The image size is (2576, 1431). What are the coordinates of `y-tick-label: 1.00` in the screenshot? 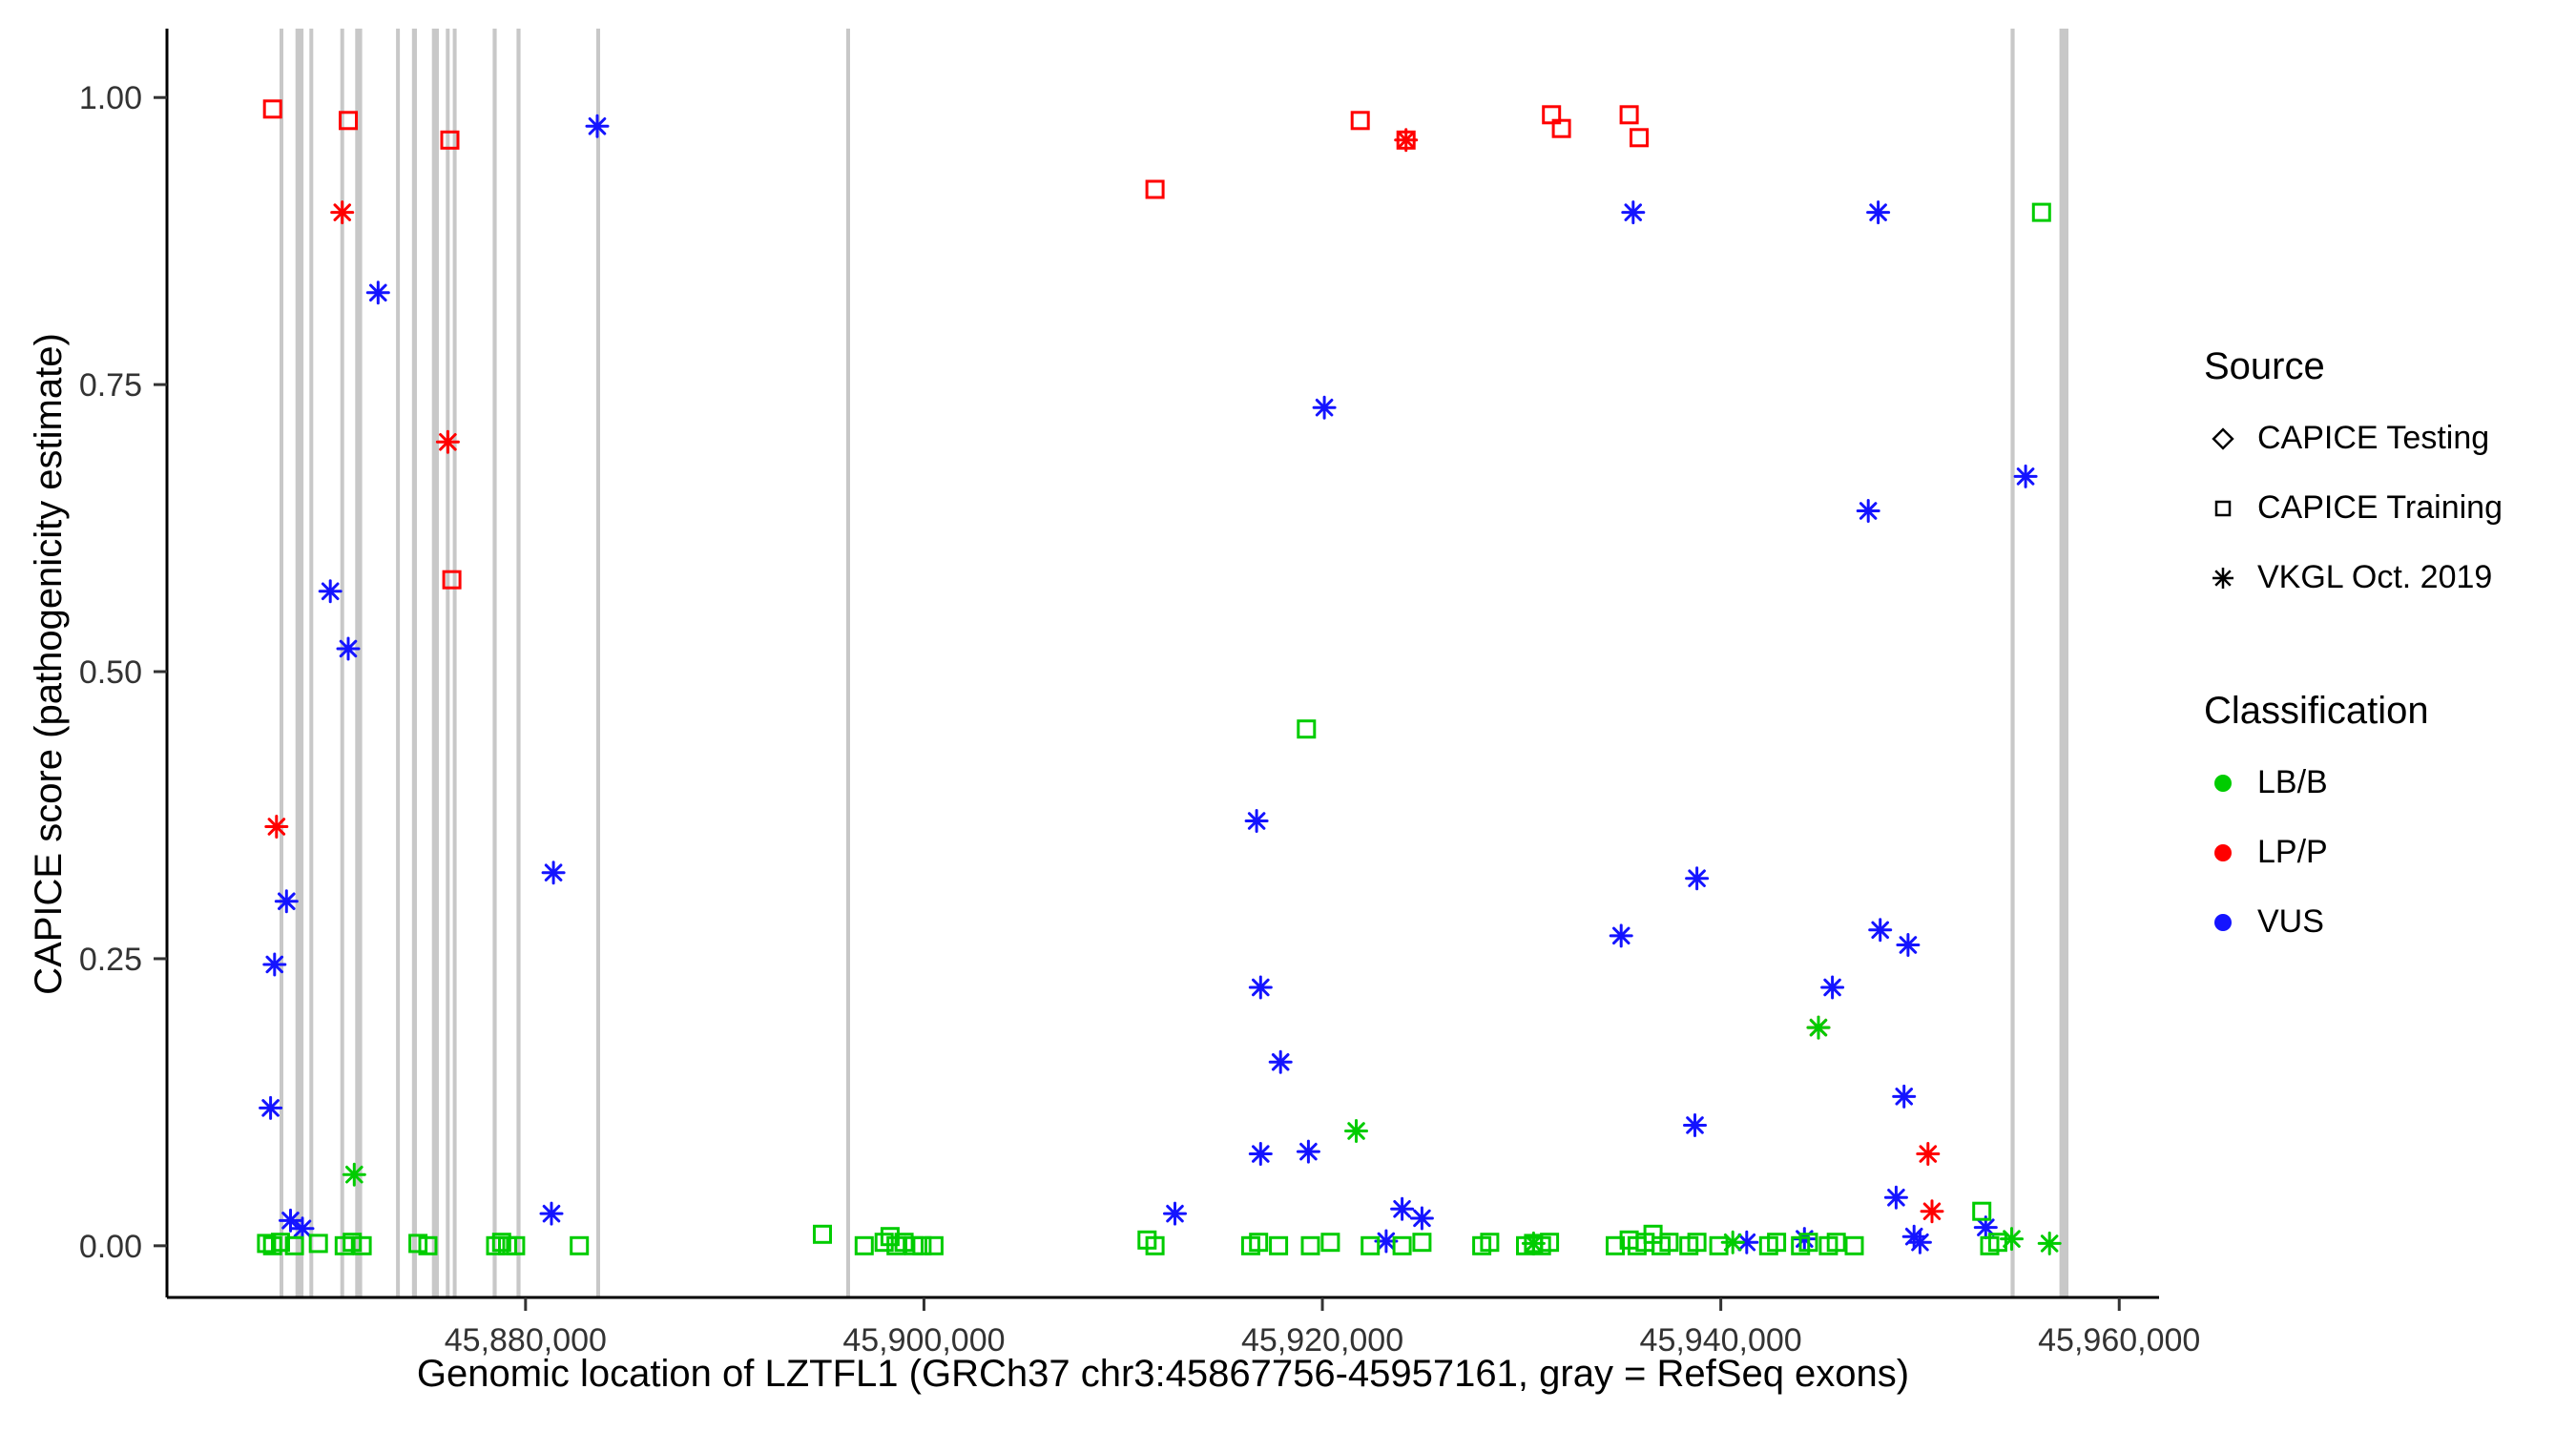 It's located at (110, 98).